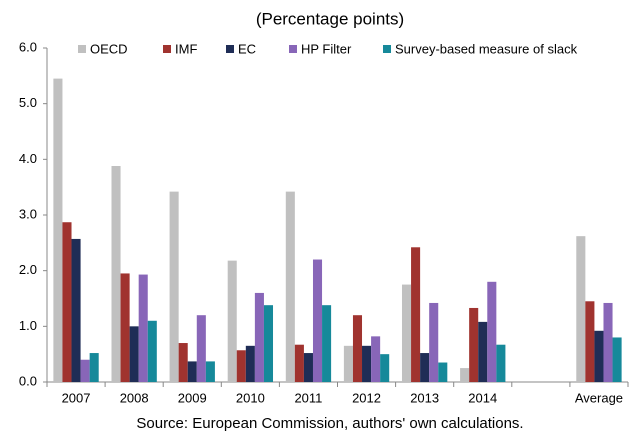 The image size is (629, 434). I want to click on legend-label: HP Filter, so click(326, 48).